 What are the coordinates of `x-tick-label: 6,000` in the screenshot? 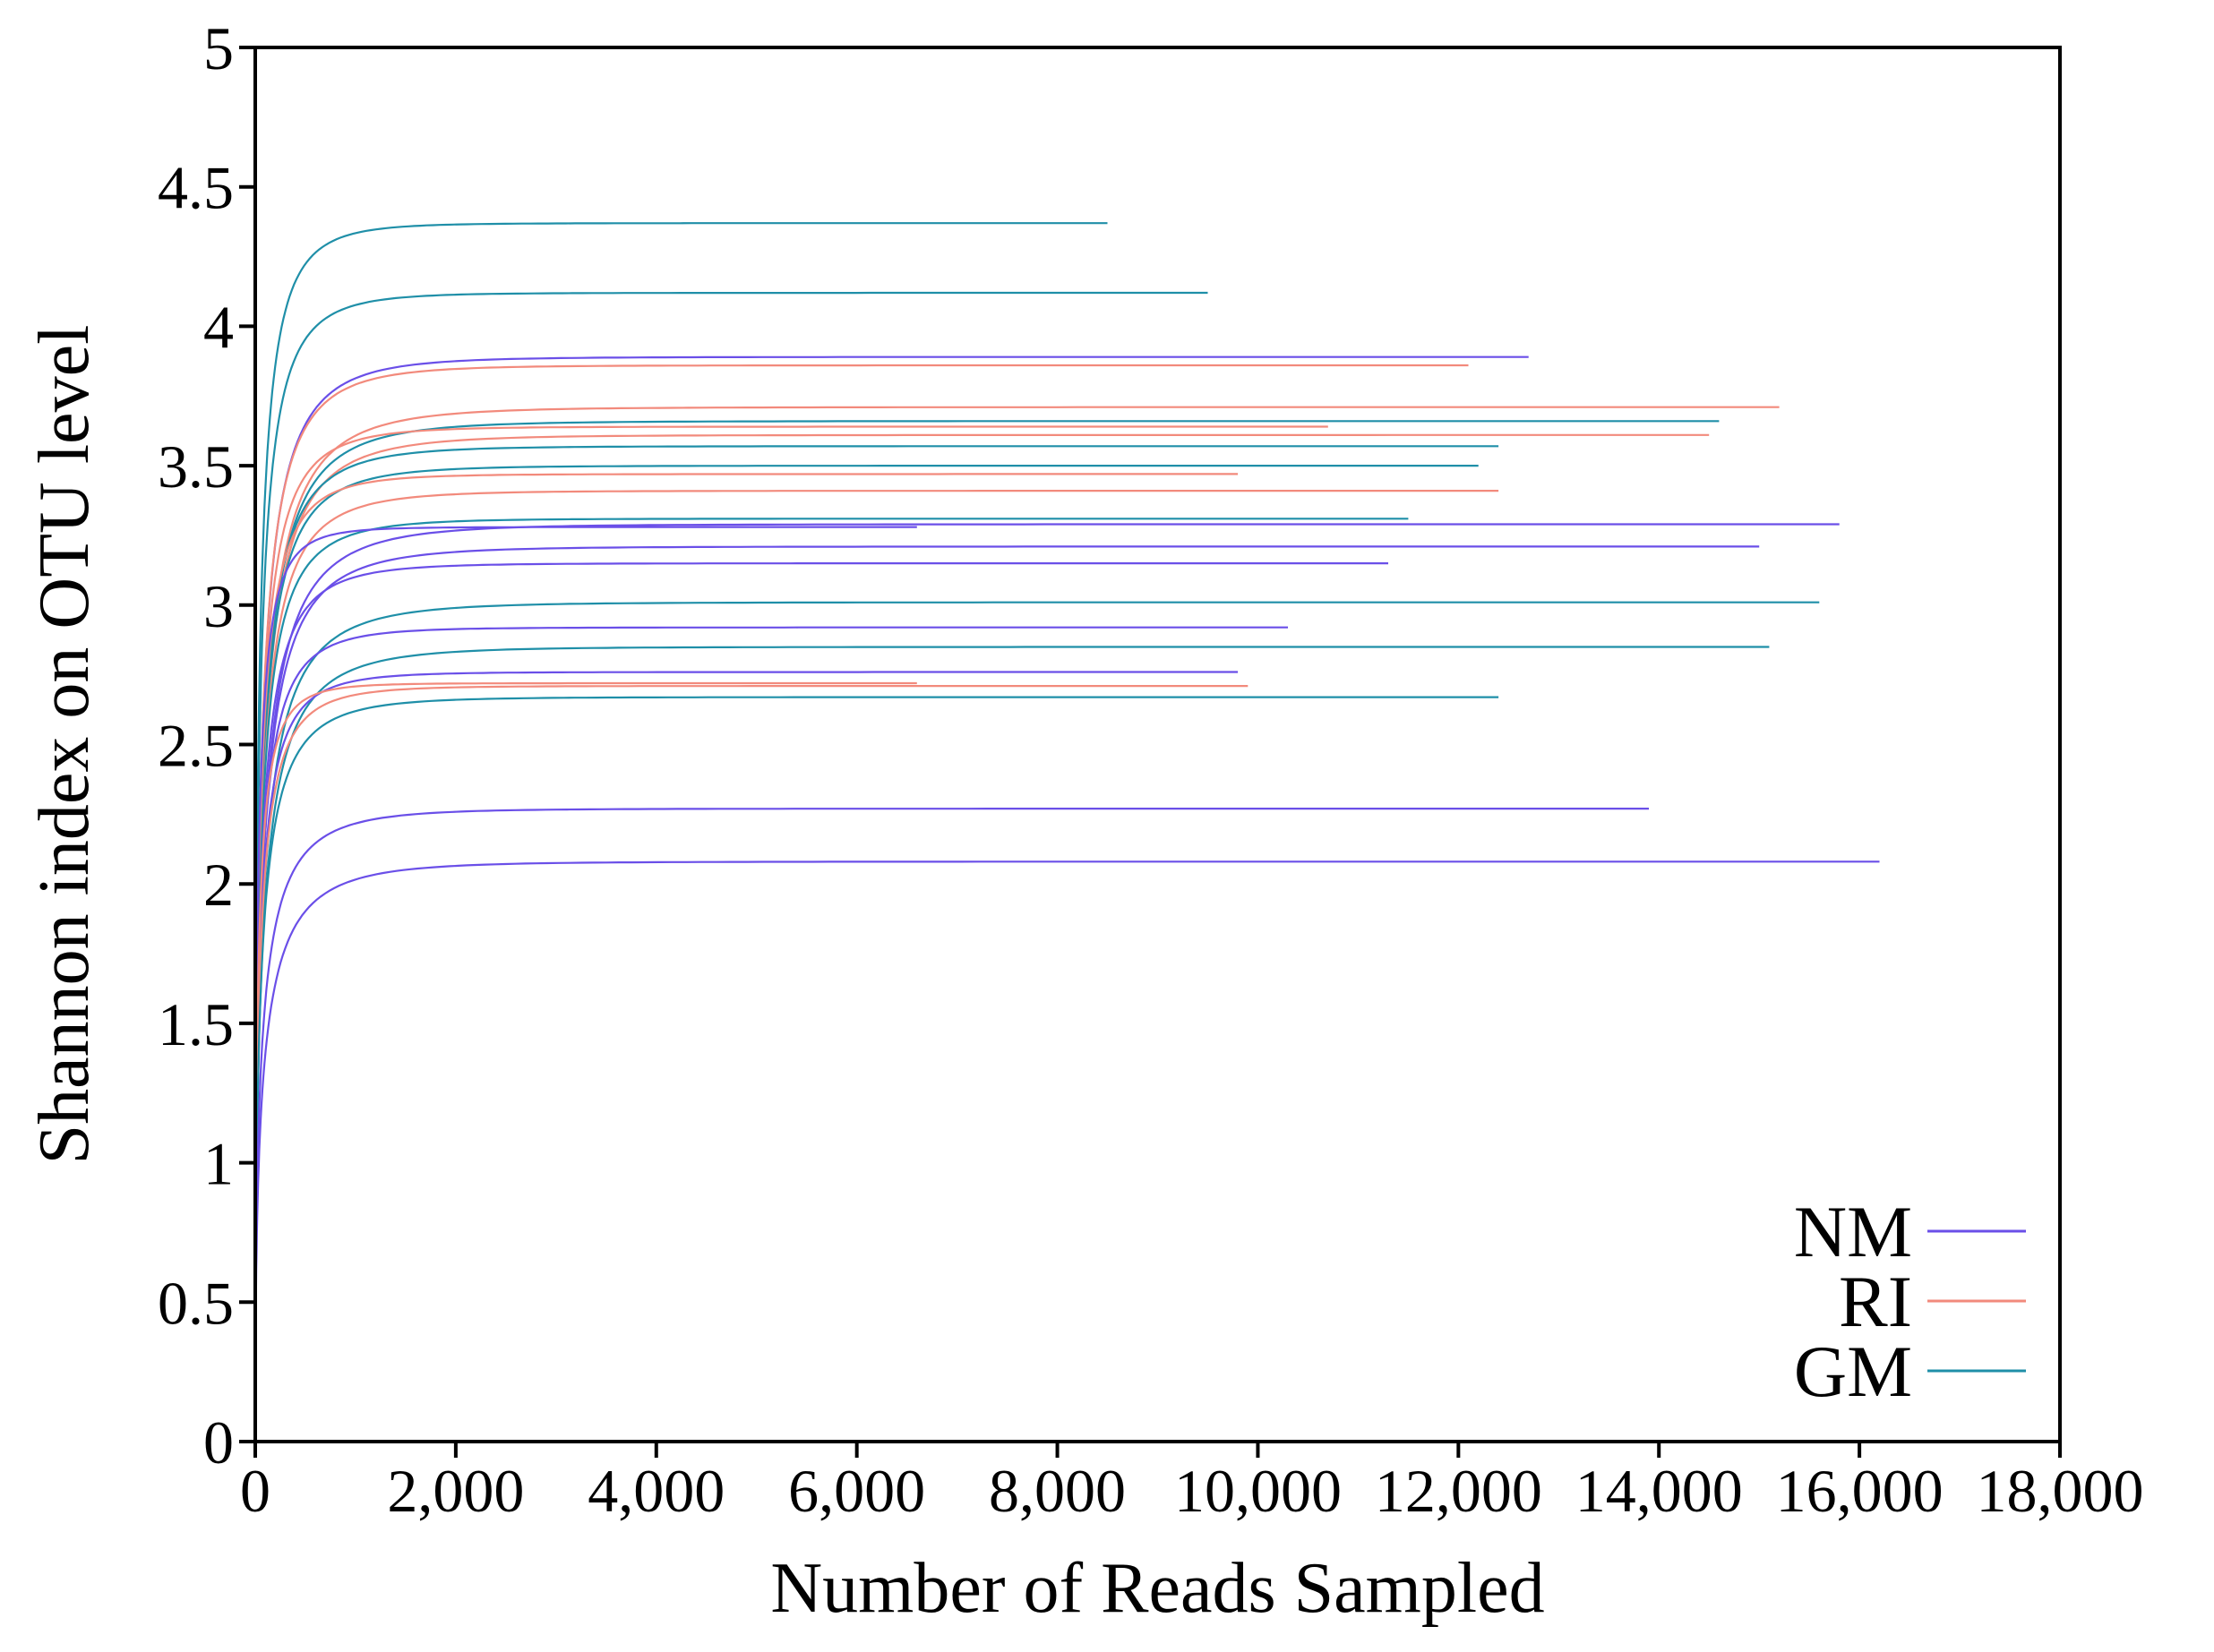 It's located at (857, 1491).